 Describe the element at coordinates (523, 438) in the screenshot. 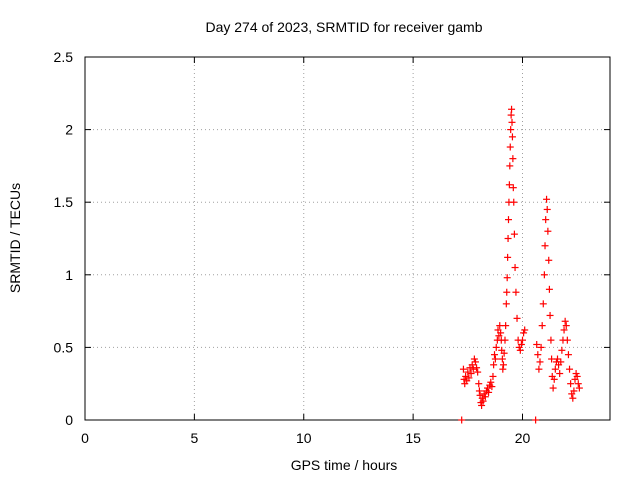

I see `x-tick-label: 20` at that location.